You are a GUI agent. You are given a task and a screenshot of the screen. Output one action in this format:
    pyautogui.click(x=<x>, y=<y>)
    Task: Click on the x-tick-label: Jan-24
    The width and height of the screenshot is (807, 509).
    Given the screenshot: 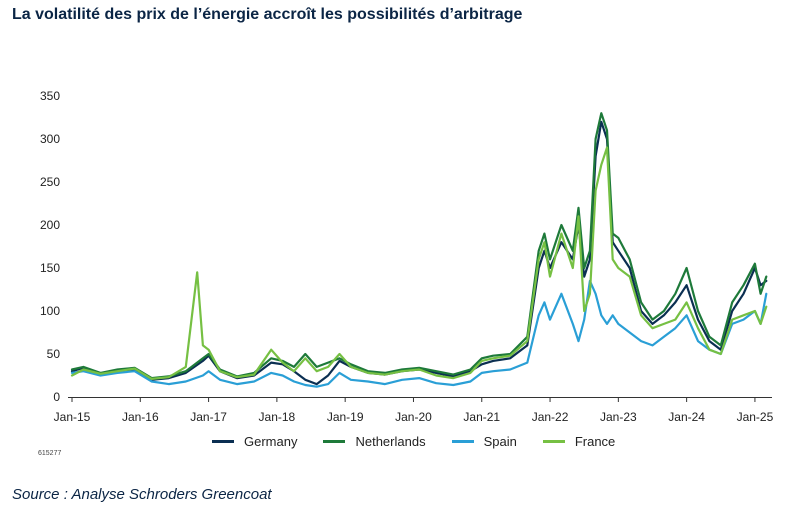 What is the action you would take?
    pyautogui.click(x=686, y=417)
    